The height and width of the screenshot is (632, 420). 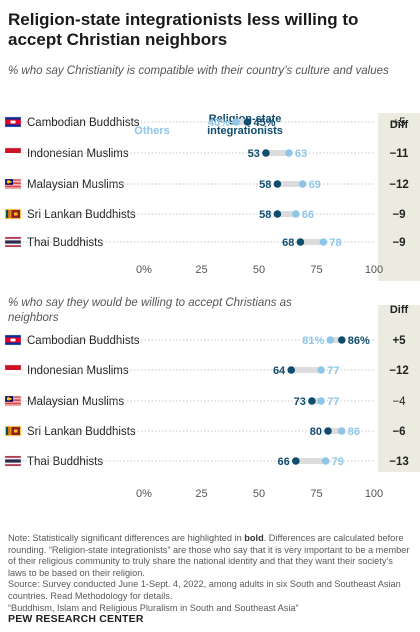 What do you see at coordinates (279, 371) in the screenshot?
I see `data-label-integrationists: 64` at bounding box center [279, 371].